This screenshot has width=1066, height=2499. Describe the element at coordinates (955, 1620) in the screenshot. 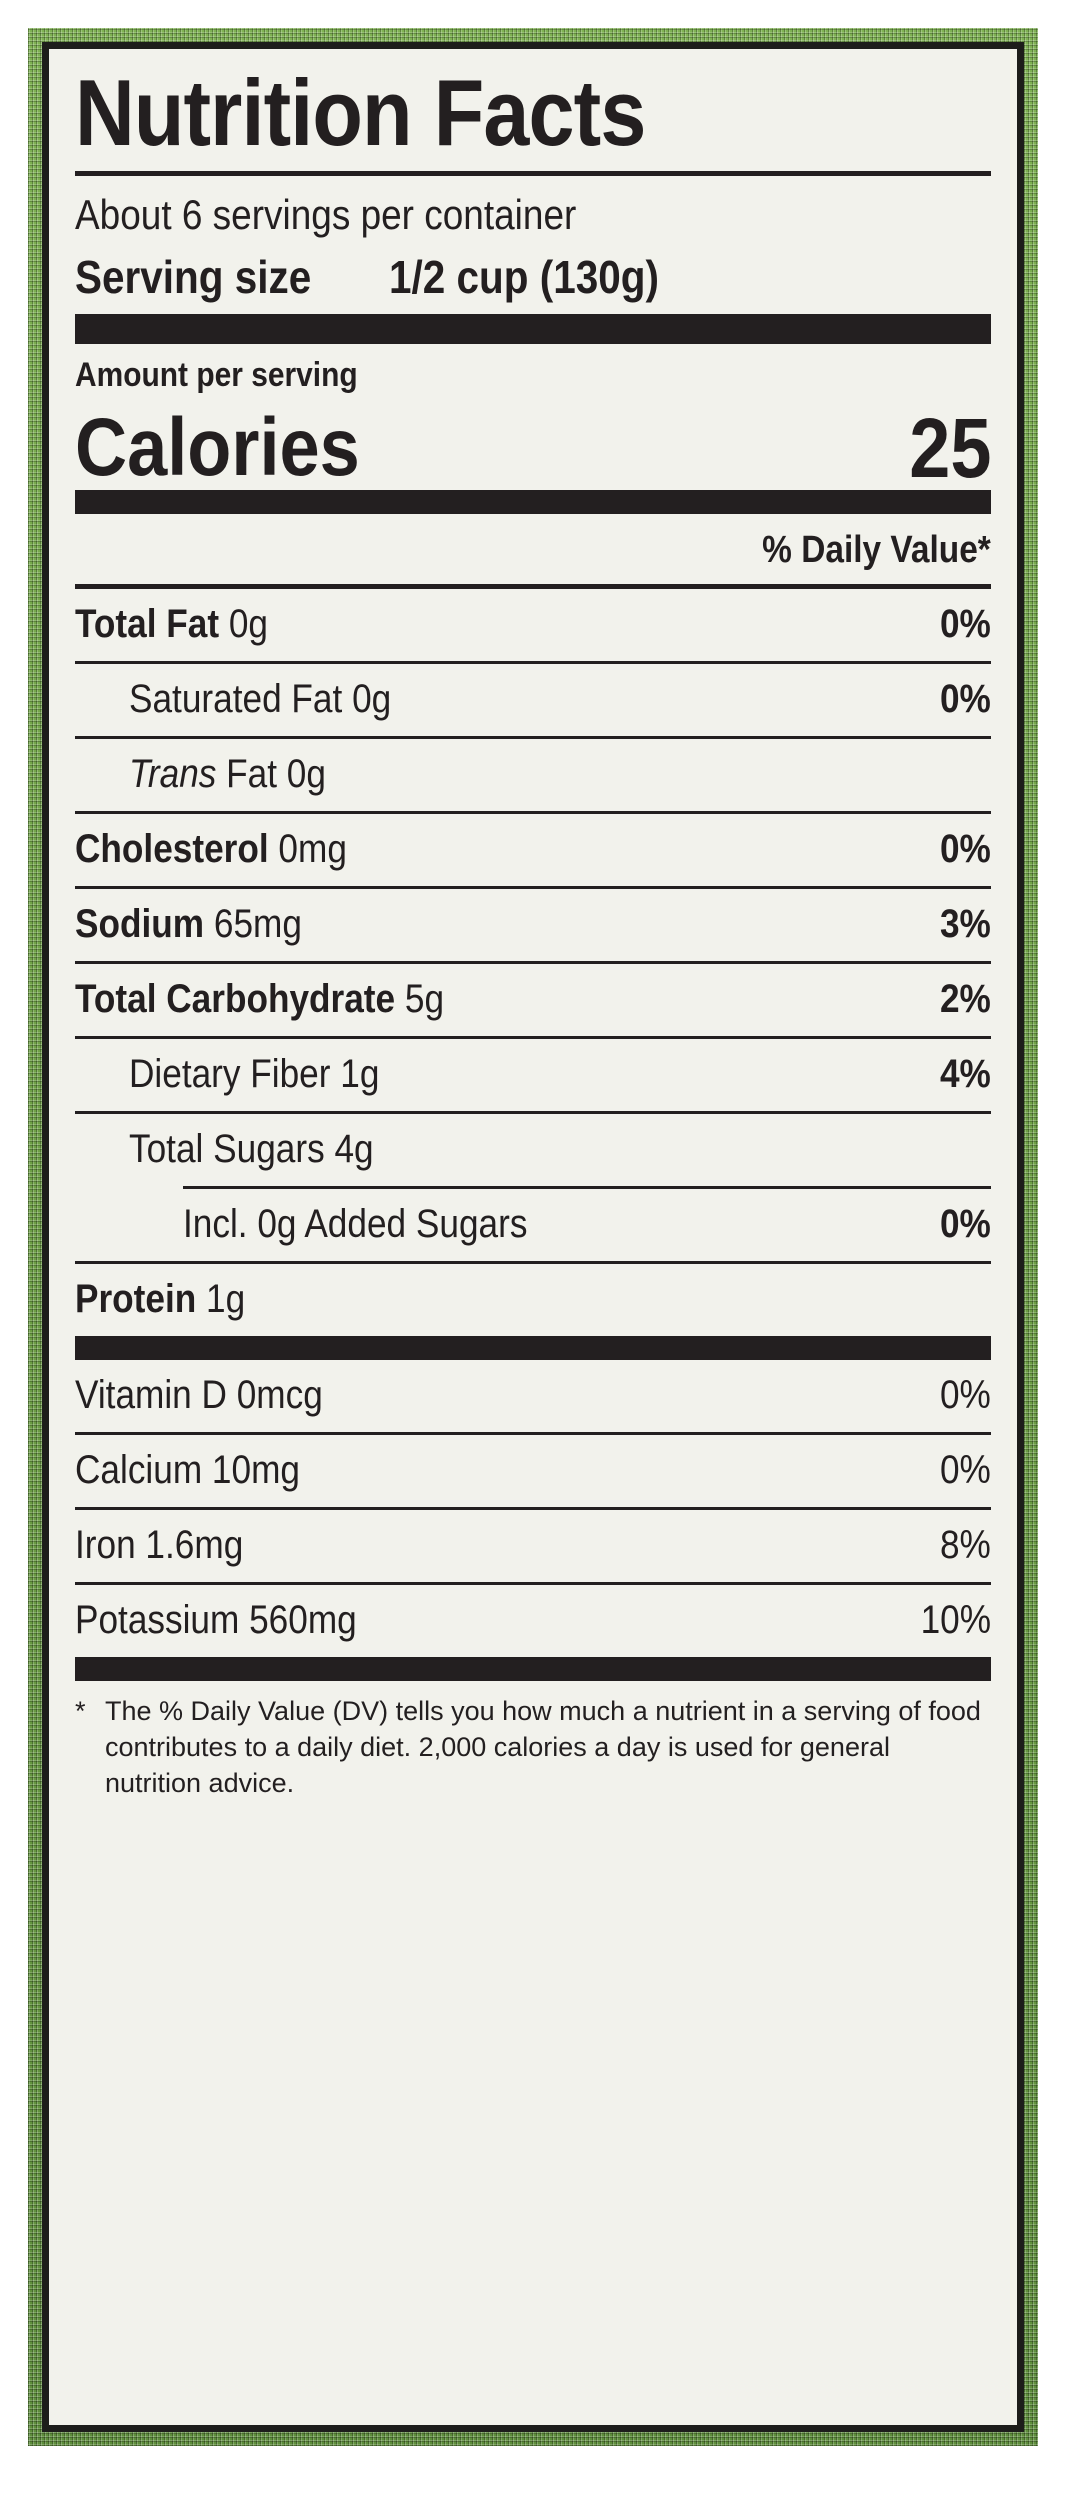

I see `micronutrient-dv: 10%` at that location.